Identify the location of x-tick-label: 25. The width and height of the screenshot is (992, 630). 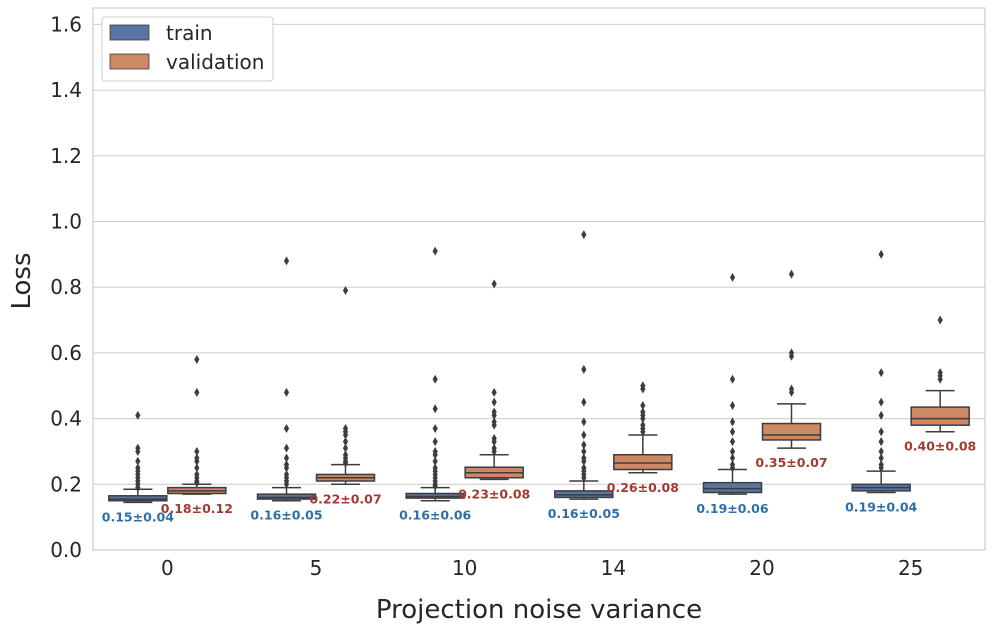
(910, 568).